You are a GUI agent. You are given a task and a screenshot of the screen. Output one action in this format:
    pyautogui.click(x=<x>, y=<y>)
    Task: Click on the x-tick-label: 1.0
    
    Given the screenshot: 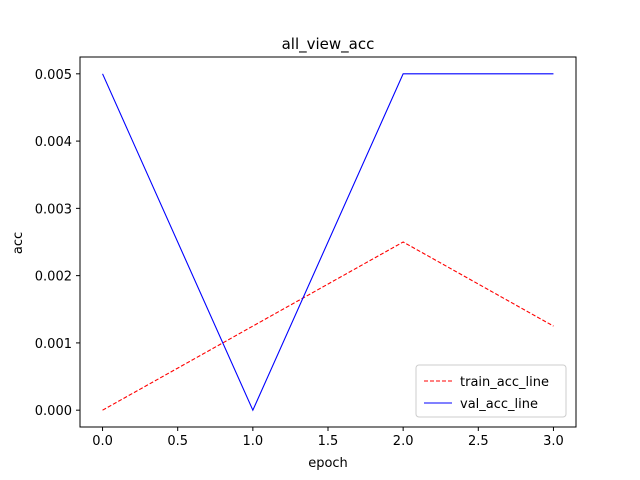 What is the action you would take?
    pyautogui.click(x=253, y=441)
    